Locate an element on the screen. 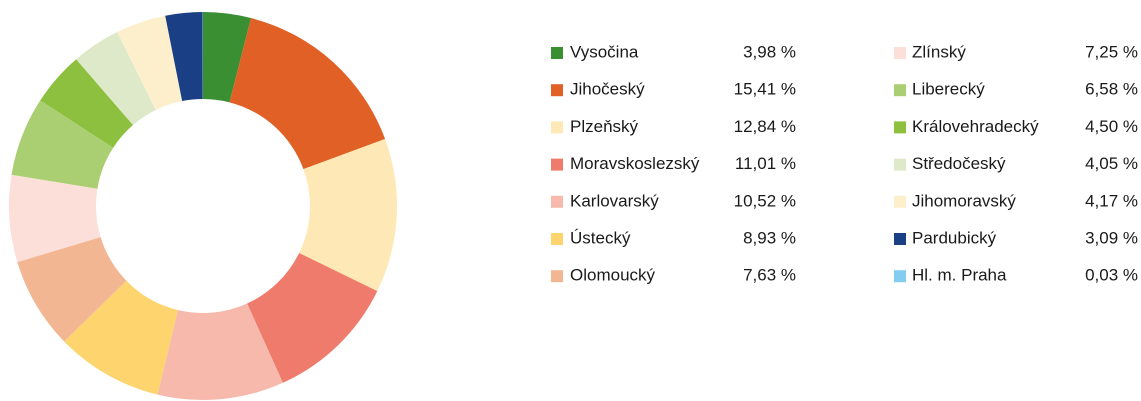 The width and height of the screenshot is (1141, 401). legend-value: 12,84 % is located at coordinates (765, 126).